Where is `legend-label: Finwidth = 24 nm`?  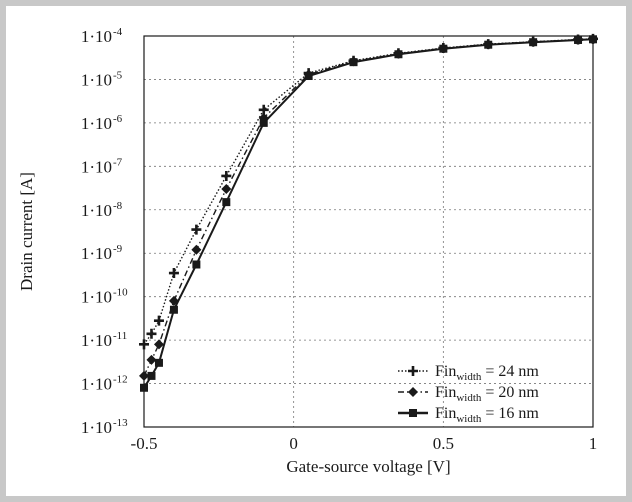 legend-label: Finwidth = 24 nm is located at coordinates (487, 373).